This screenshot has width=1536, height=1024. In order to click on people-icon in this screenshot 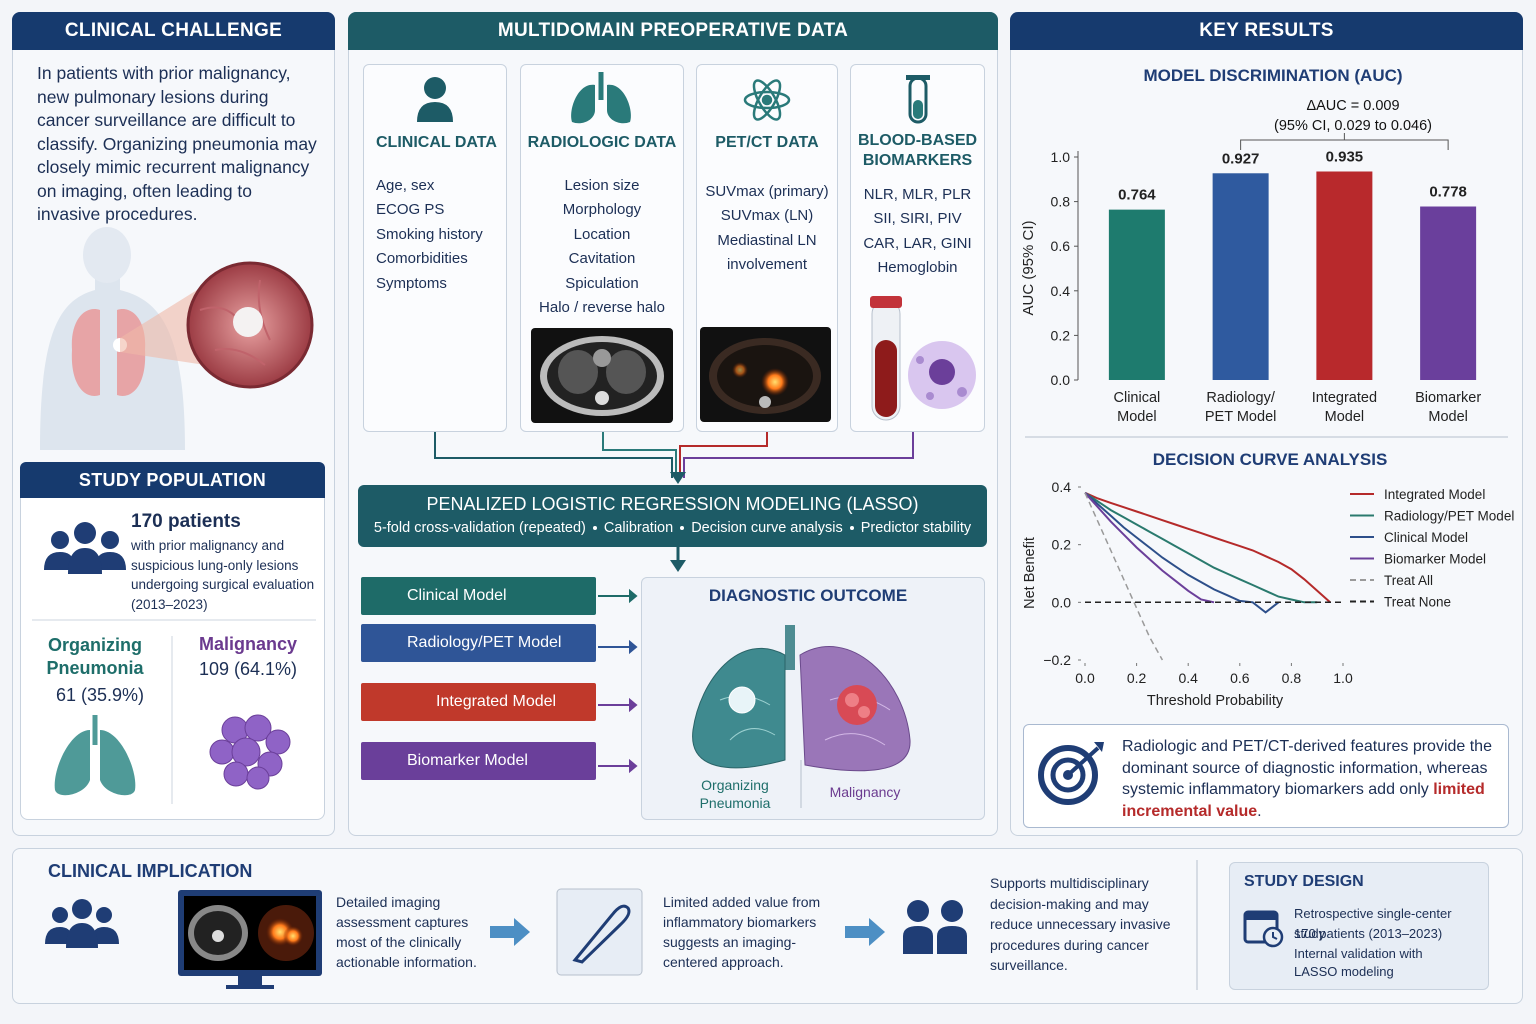, I will do `click(85, 548)`.